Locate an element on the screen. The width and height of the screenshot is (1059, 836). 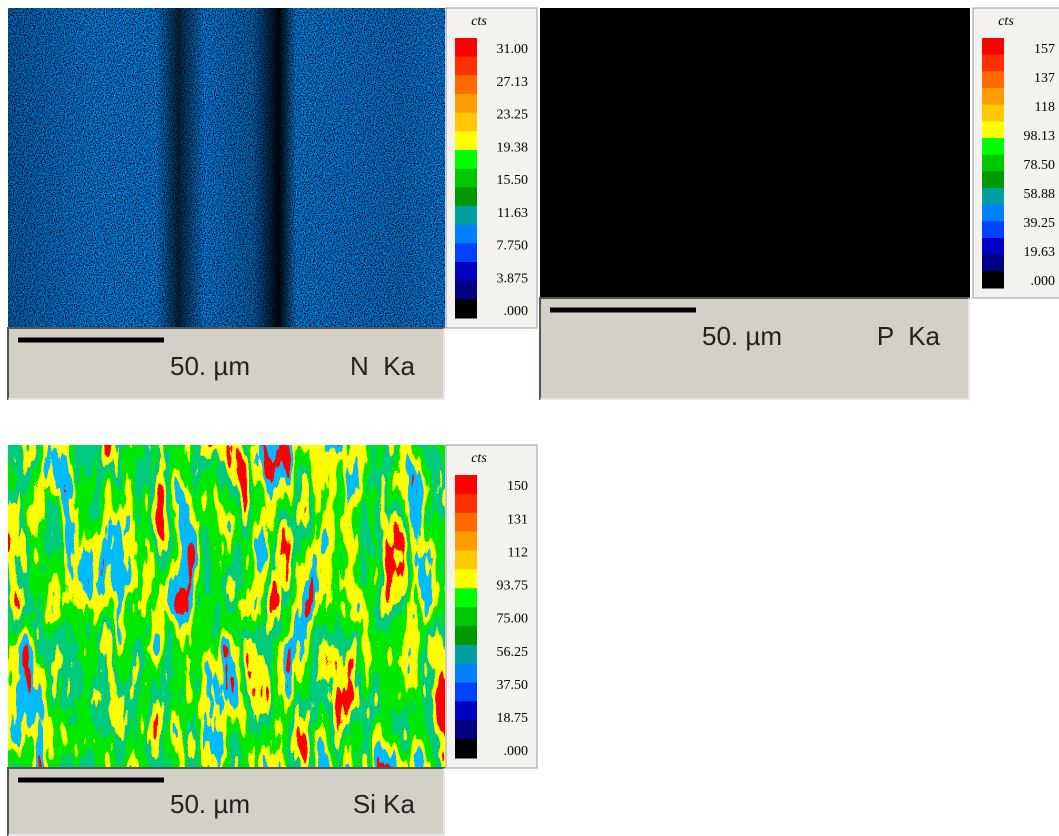
legend-label: 75.00 is located at coordinates (513, 619).